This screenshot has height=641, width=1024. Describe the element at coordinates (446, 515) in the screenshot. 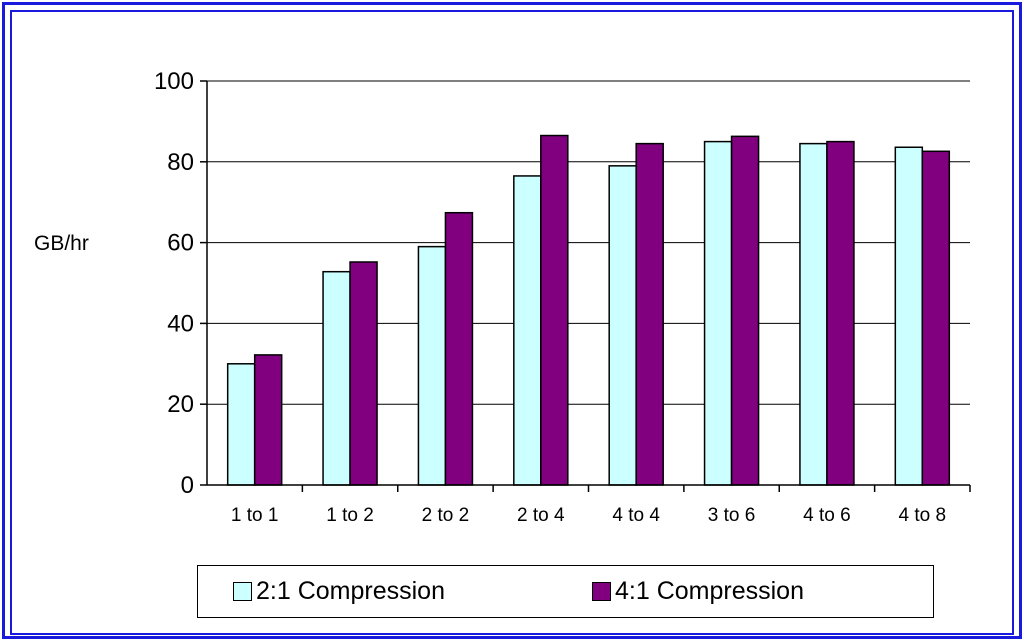

I see `x-tick-label-2: 2 to 2` at that location.